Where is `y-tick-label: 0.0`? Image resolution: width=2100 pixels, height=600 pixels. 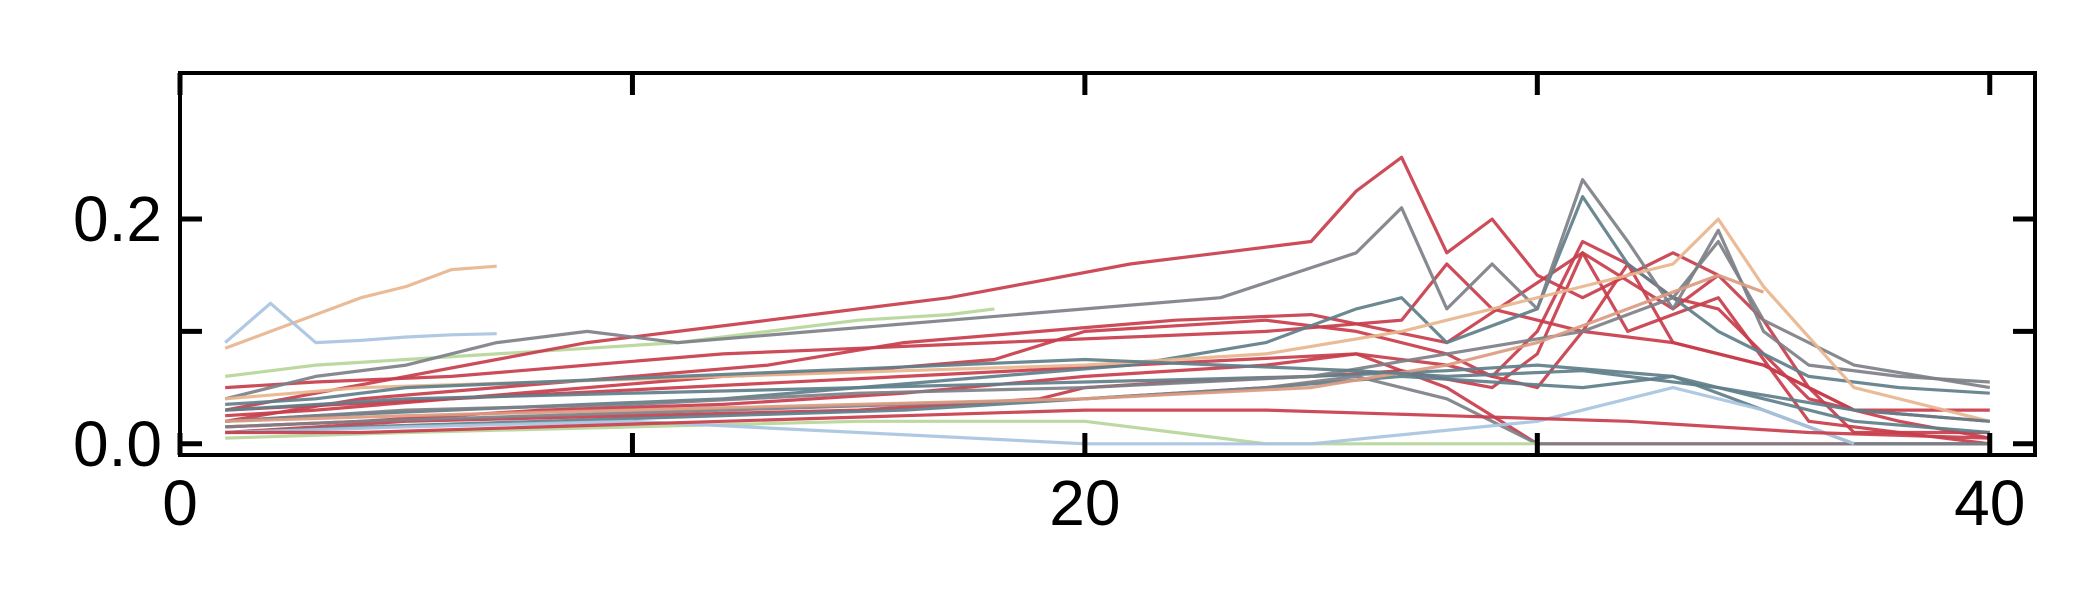
y-tick-label: 0.0 is located at coordinates (117, 444).